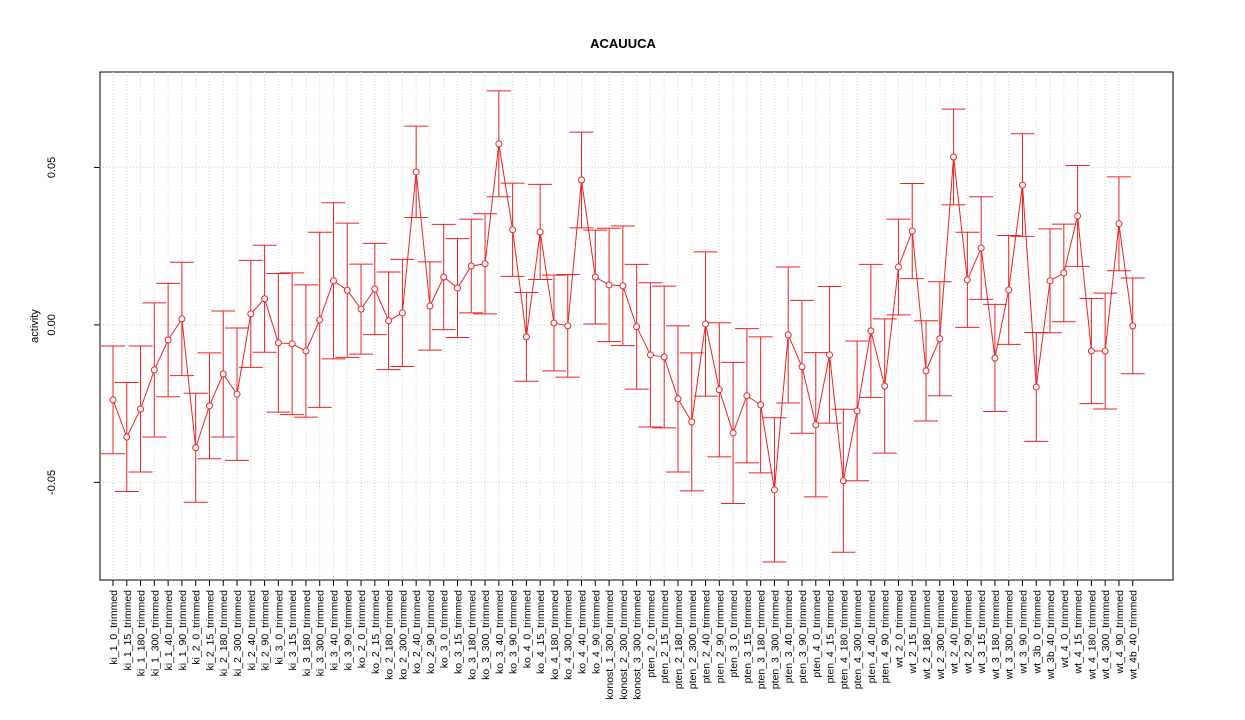  I want to click on x-tick-label: wt_3_90_trimmed, so click(1023, 632).